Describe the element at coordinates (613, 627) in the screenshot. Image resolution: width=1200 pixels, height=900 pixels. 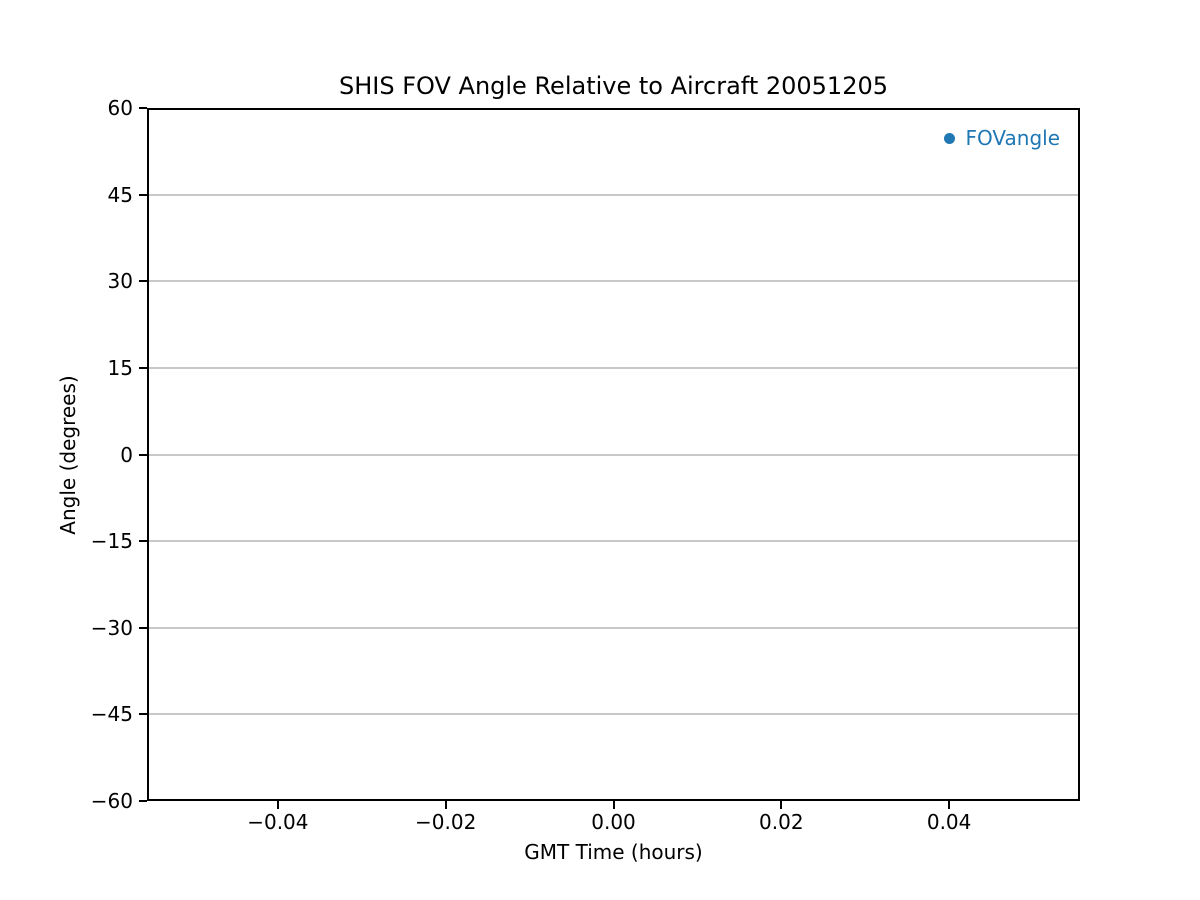
I see `gridline-y--30` at that location.